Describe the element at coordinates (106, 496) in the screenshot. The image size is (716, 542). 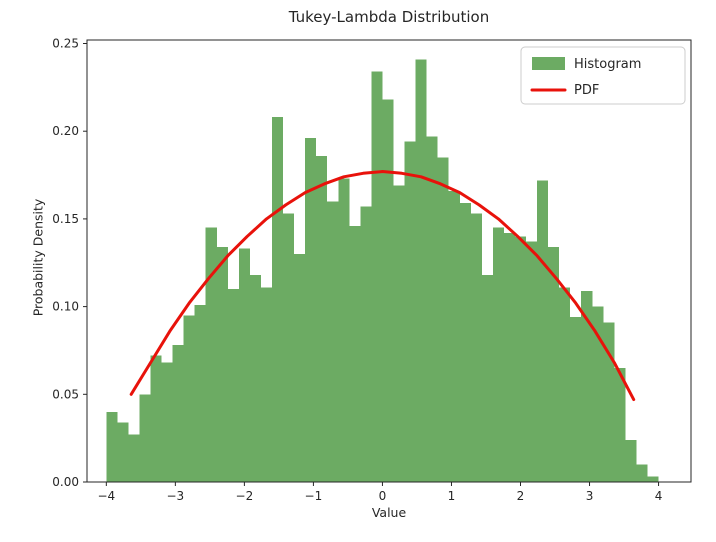
I see `x-tick-label: −4` at that location.